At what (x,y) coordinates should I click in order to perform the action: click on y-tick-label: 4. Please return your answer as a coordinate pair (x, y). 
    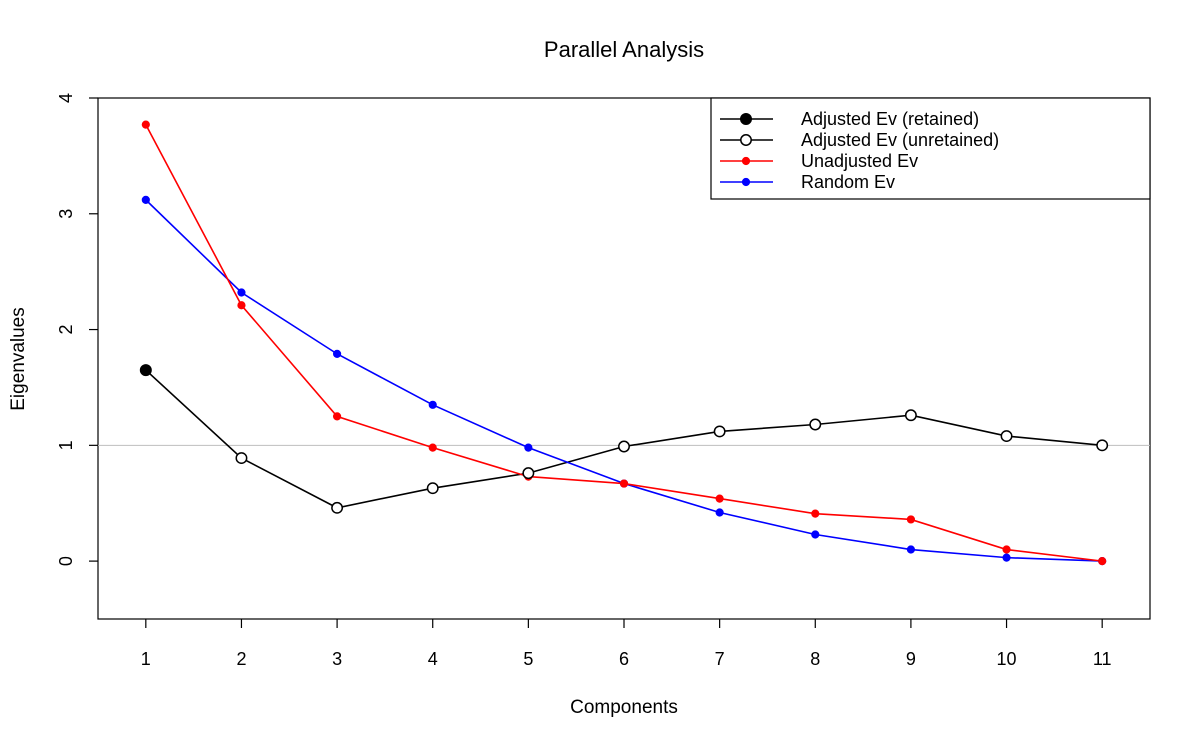
    Looking at the image, I should click on (66, 98).